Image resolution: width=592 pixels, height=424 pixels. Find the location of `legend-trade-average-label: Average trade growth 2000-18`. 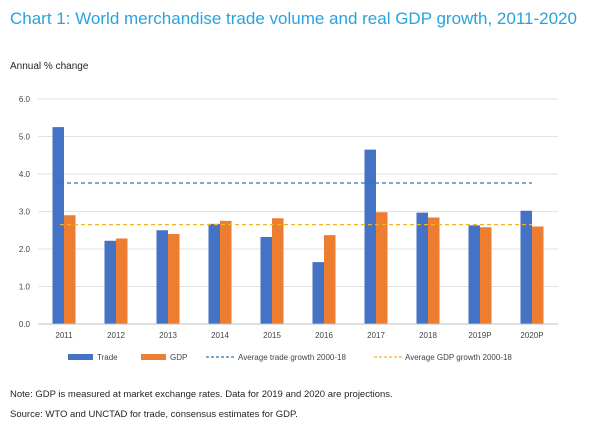

legend-trade-average-label: Average trade growth 2000-18 is located at coordinates (292, 357).